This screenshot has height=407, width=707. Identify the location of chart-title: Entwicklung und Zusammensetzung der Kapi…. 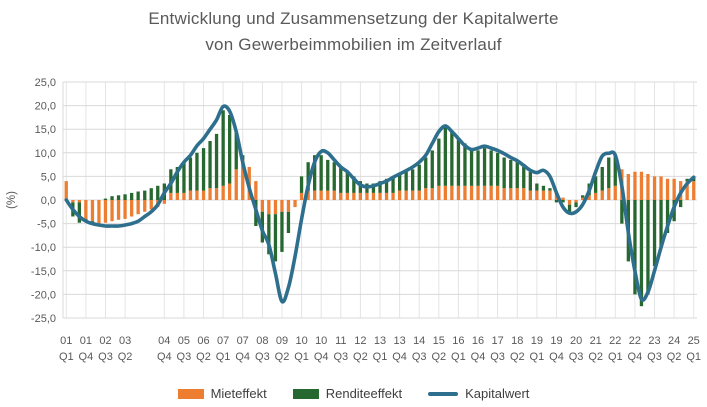
(353, 32).